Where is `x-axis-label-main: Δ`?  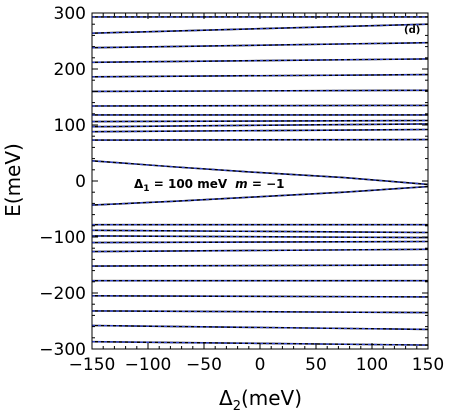
x-axis-label-main: Δ is located at coordinates (226, 398).